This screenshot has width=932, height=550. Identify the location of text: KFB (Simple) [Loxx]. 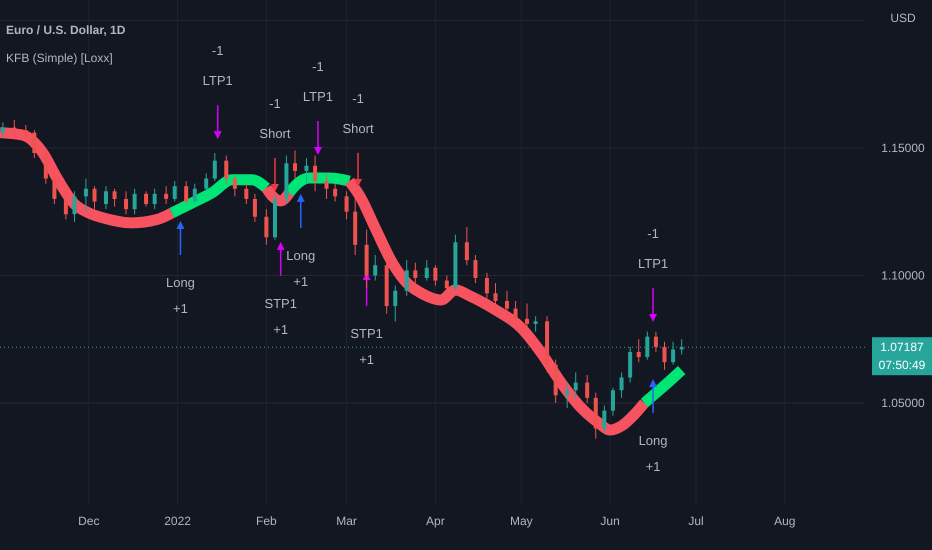
(59, 58).